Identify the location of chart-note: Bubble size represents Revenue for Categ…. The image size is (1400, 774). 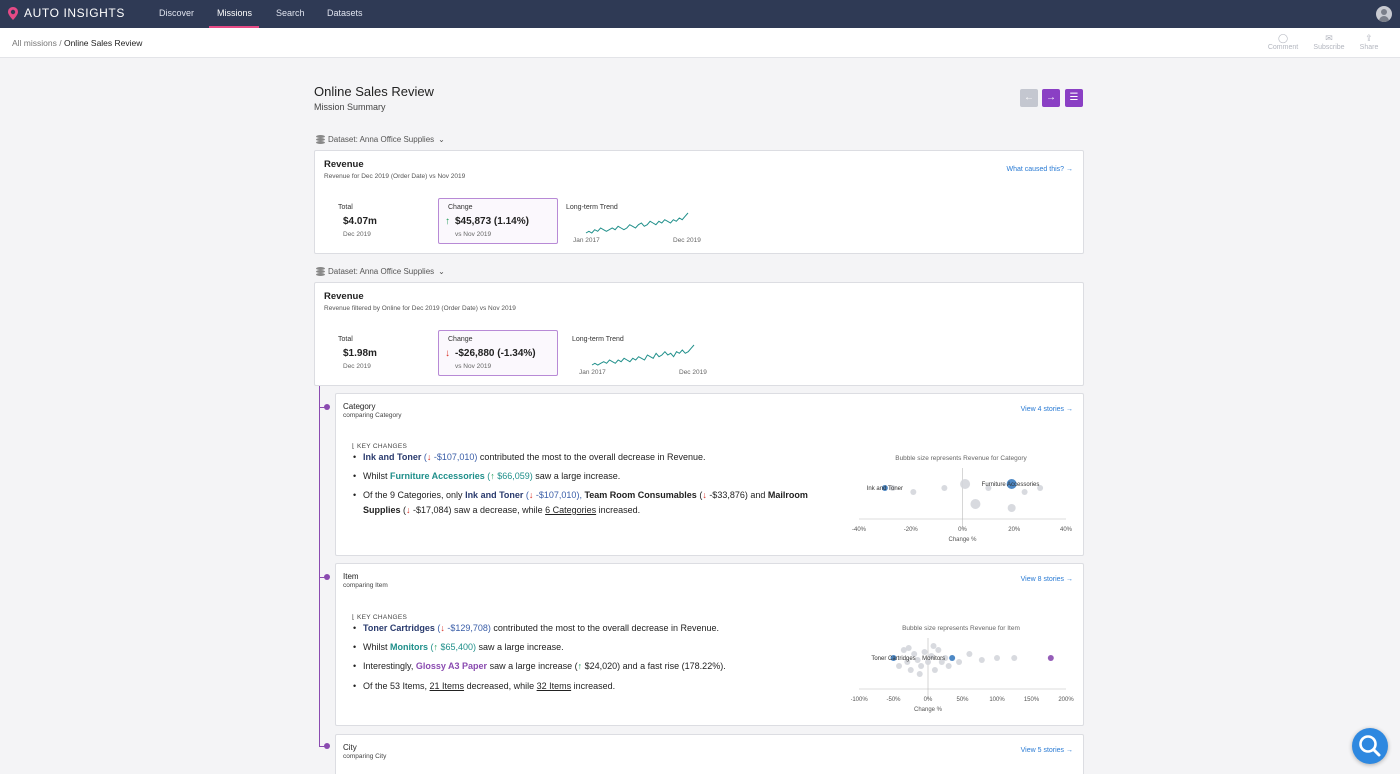
(961, 458).